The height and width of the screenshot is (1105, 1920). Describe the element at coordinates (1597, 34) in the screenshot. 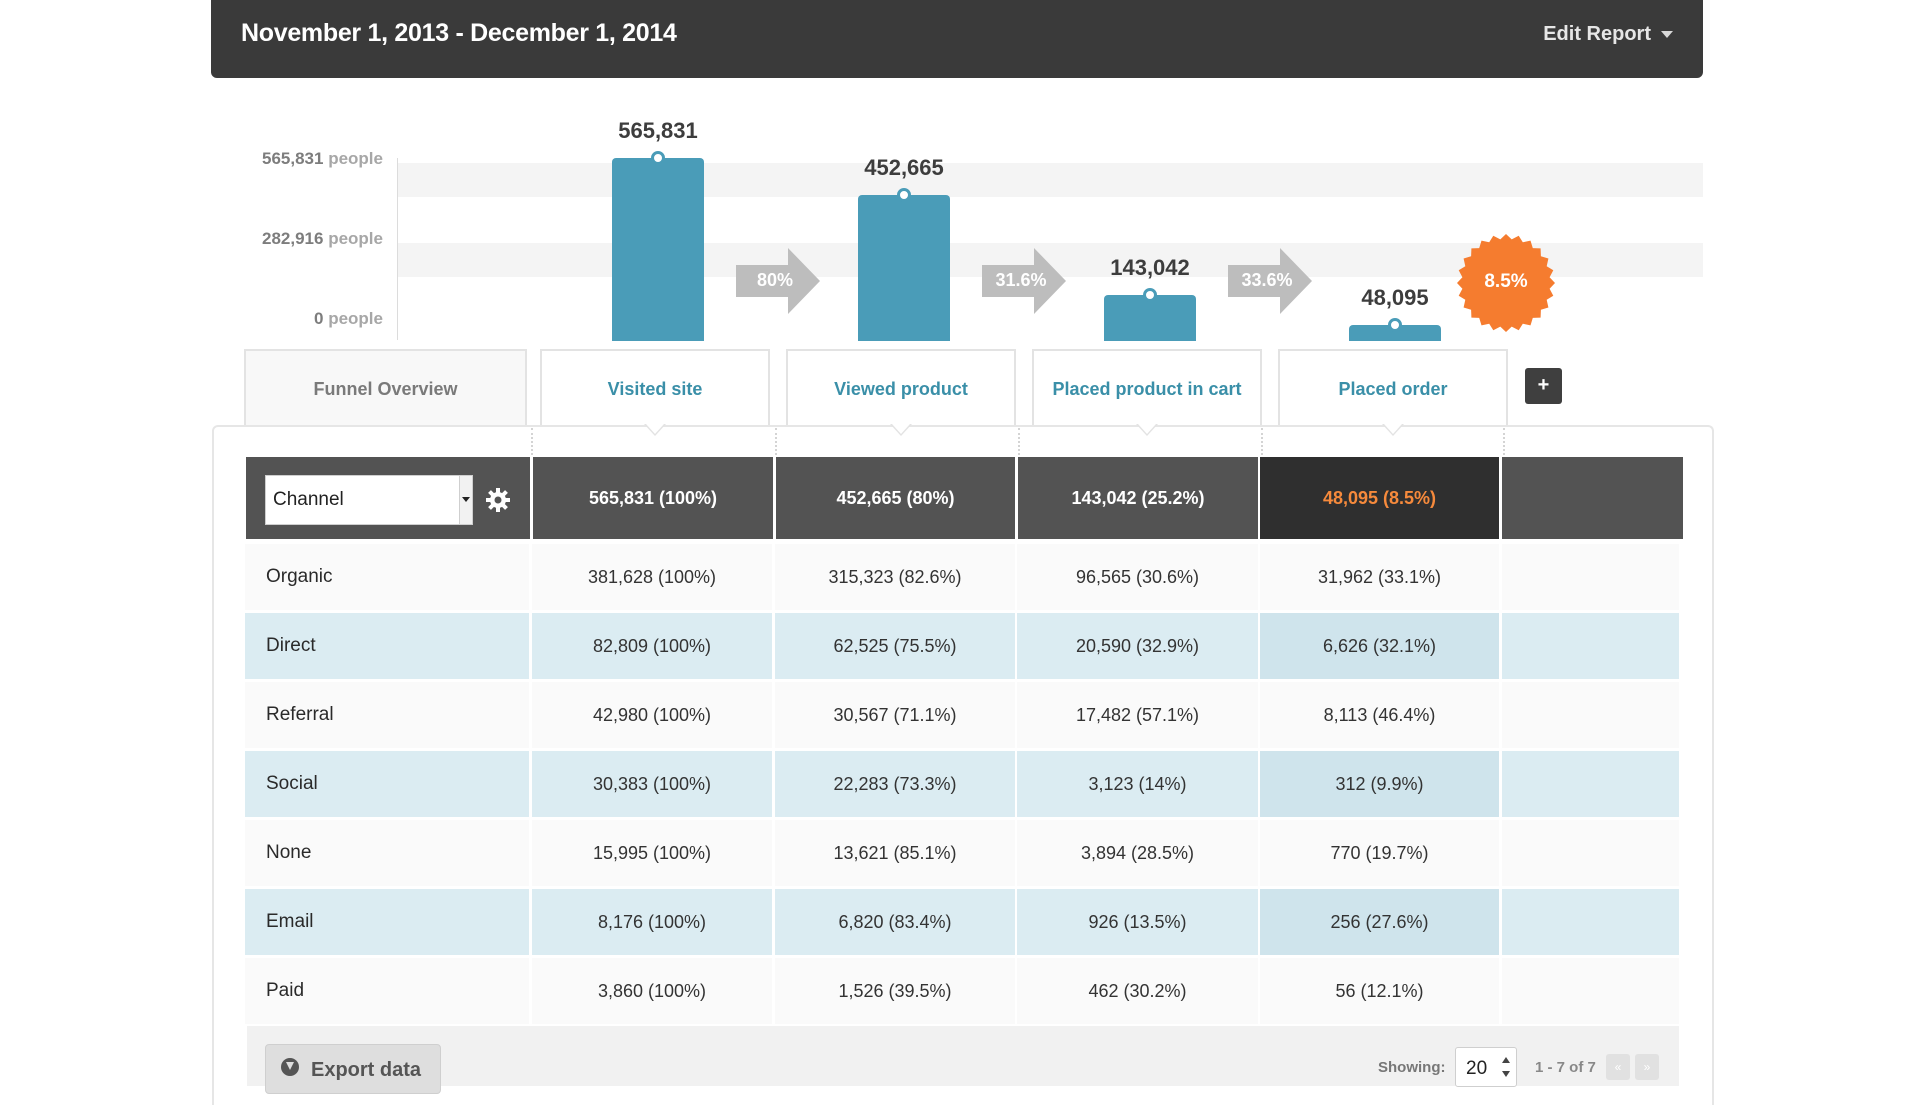

I see `edit-report-label: Edit Report` at that location.